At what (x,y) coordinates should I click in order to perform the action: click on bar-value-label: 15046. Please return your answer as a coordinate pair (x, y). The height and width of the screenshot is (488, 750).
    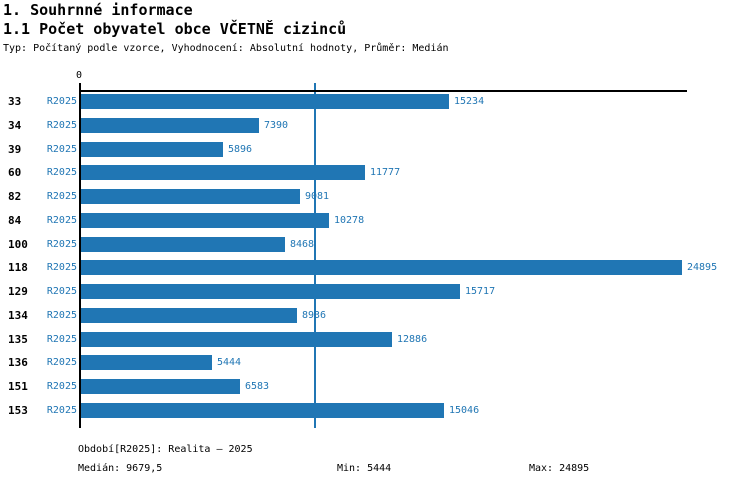
    Looking at the image, I should click on (464, 410).